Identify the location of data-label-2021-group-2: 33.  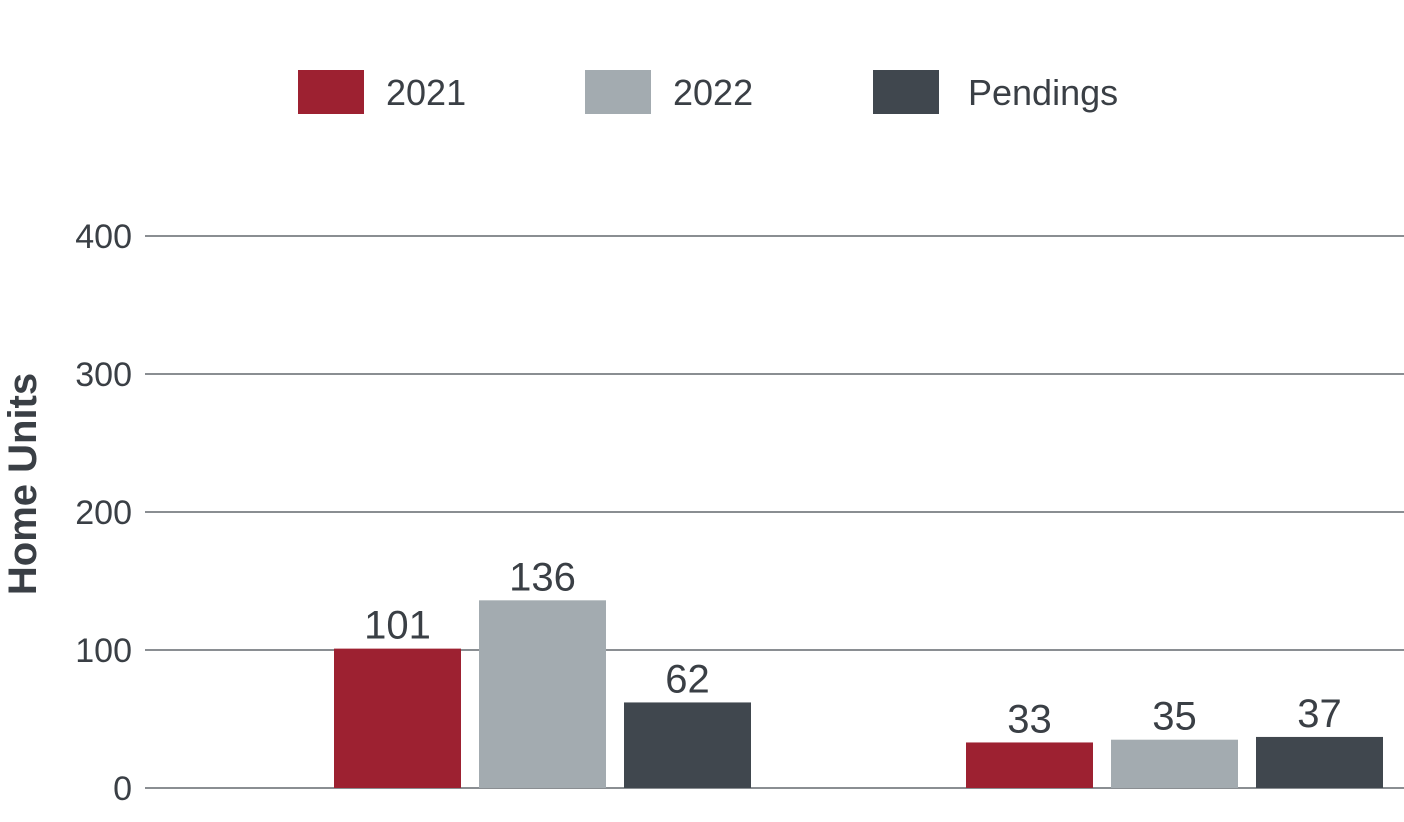
(1029, 719).